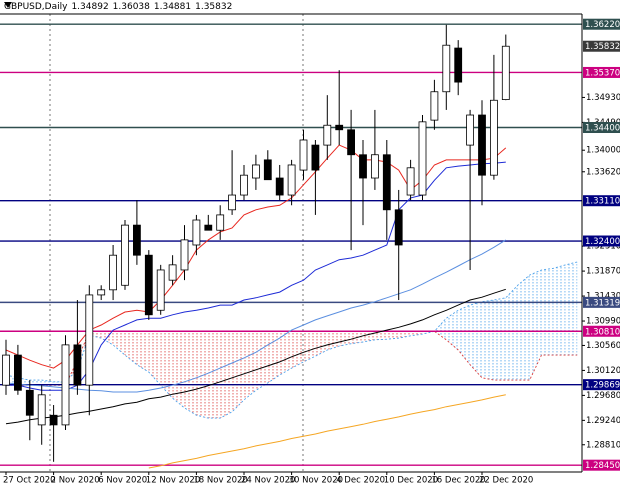  What do you see at coordinates (603, 371) in the screenshot?
I see `y-tick-label: 1.30120` at bounding box center [603, 371].